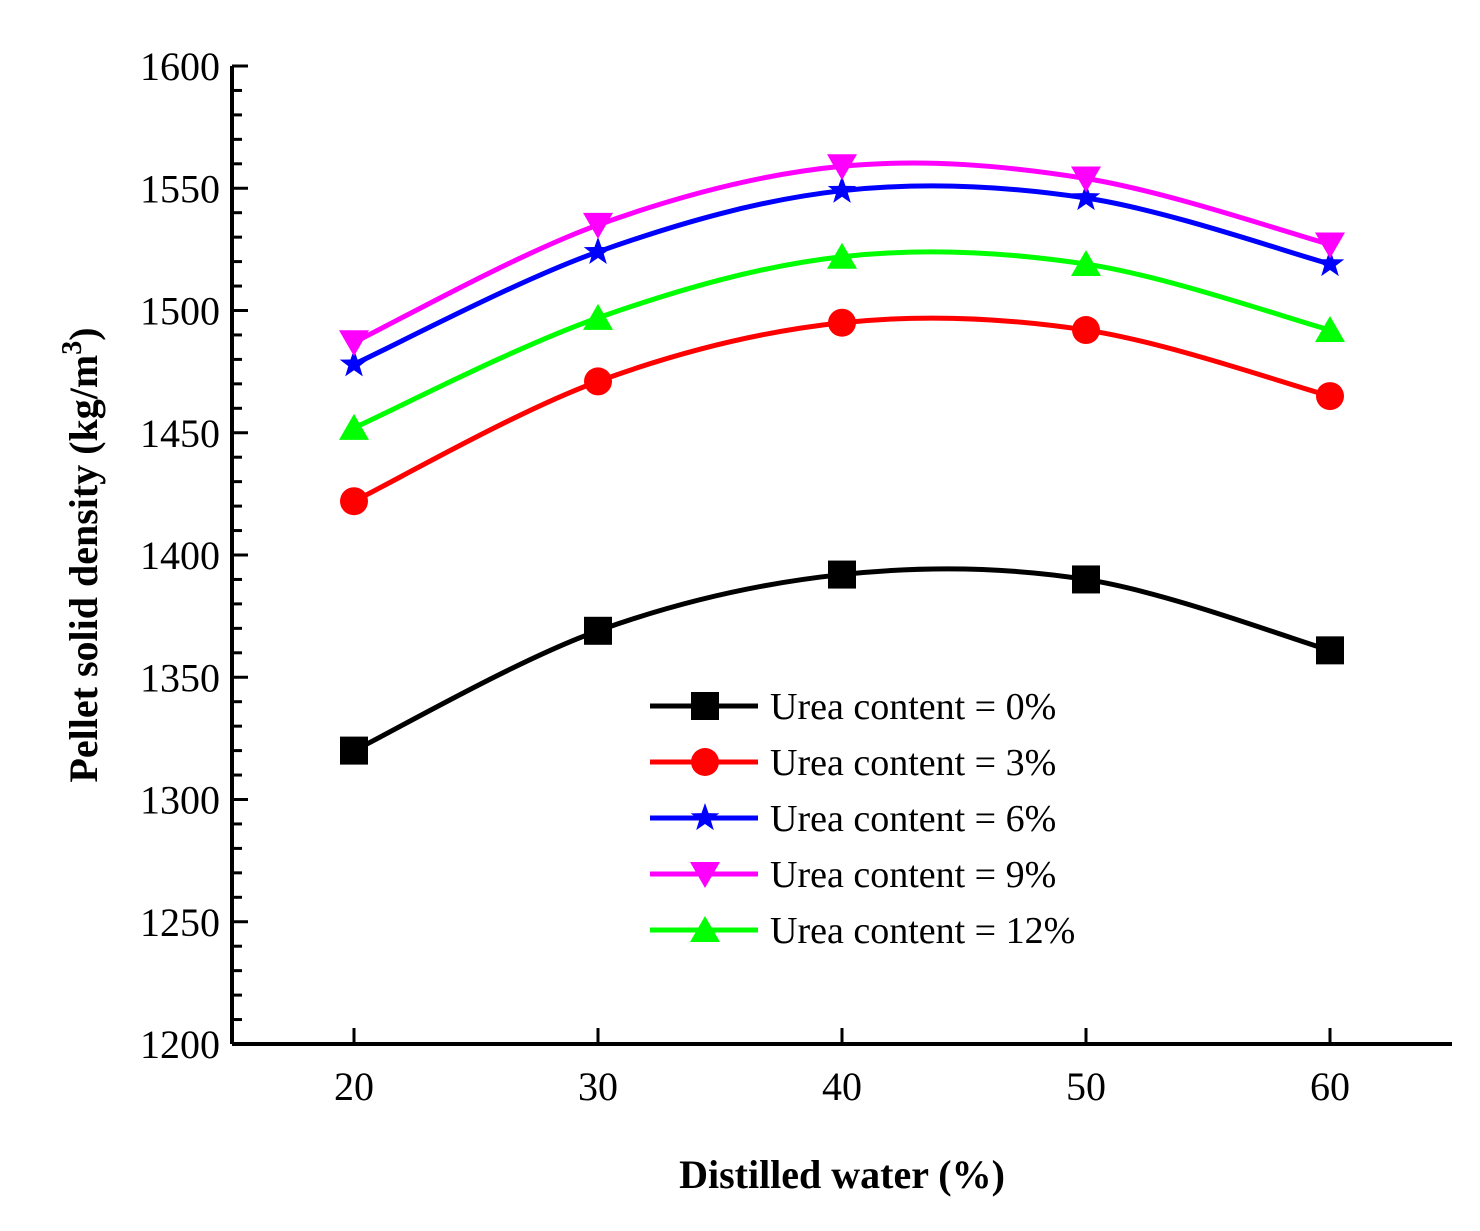 The image size is (1480, 1231). What do you see at coordinates (598, 1086) in the screenshot?
I see `x-tick-label: 30` at bounding box center [598, 1086].